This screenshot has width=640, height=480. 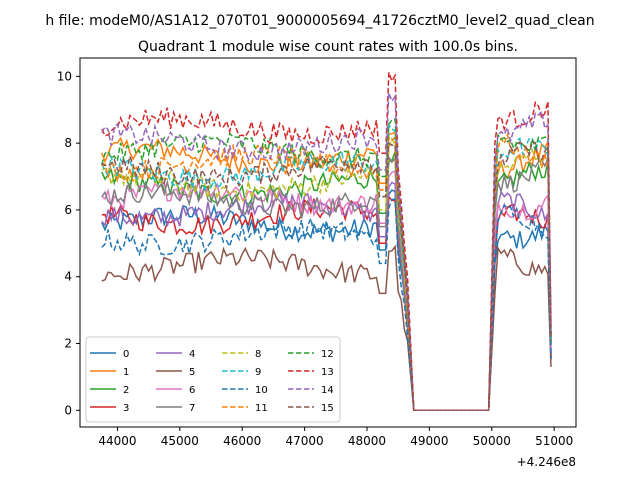 What do you see at coordinates (367, 441) in the screenshot?
I see `x-tick-label: 48000` at bounding box center [367, 441].